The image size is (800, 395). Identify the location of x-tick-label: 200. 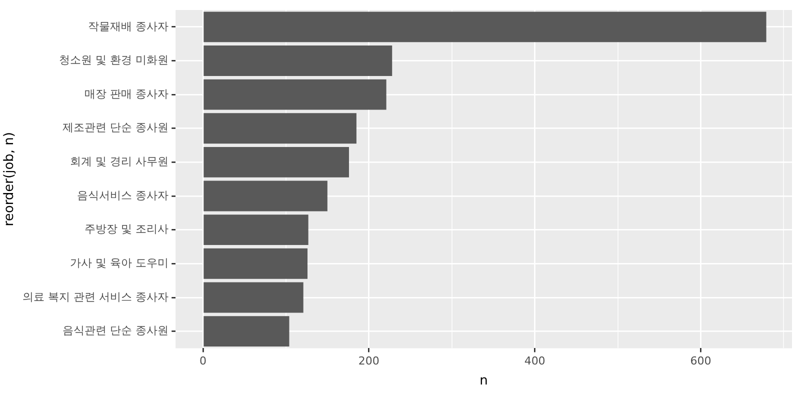
(369, 361).